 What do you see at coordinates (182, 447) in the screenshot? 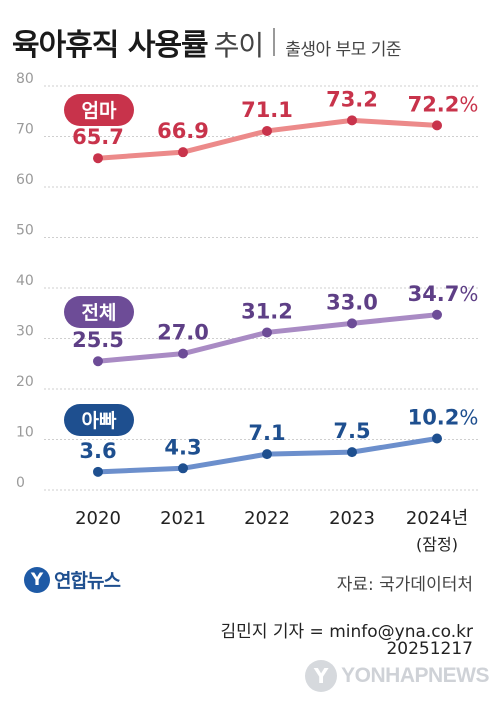
I see `data-label: 4.3` at bounding box center [182, 447].